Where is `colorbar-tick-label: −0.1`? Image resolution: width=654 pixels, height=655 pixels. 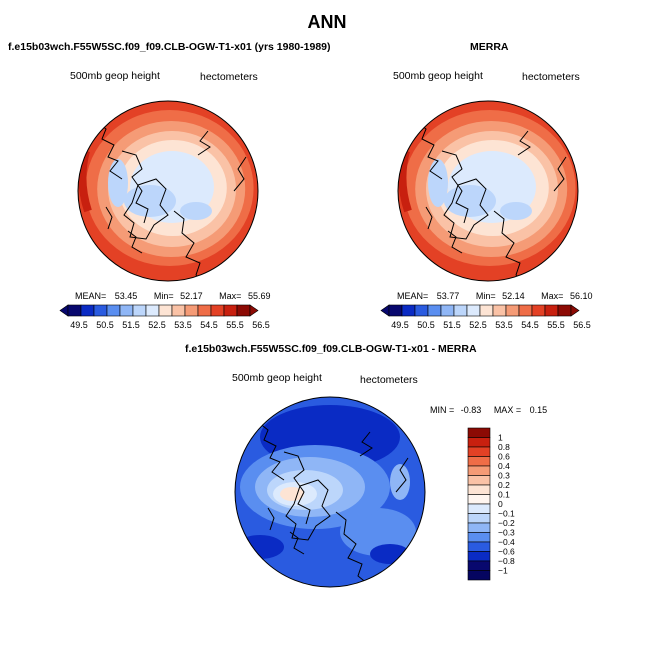 colorbar-tick-label: −0.1 is located at coordinates (506, 514).